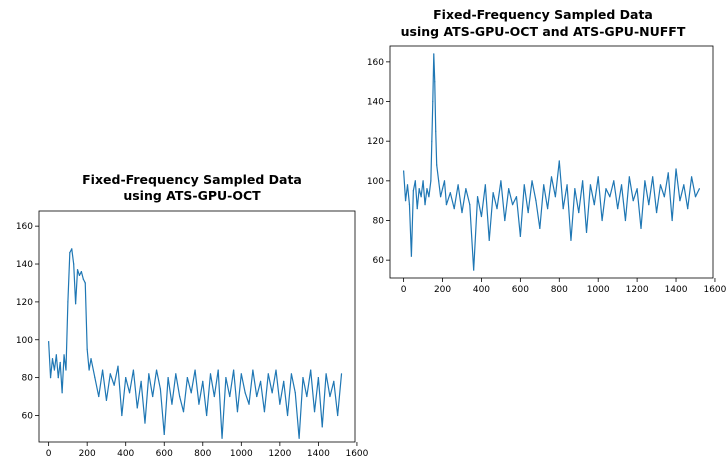 This screenshot has height=460, width=726. Describe the element at coordinates (520, 290) in the screenshot. I see `chart-right-xtick-label: 600` at that location.